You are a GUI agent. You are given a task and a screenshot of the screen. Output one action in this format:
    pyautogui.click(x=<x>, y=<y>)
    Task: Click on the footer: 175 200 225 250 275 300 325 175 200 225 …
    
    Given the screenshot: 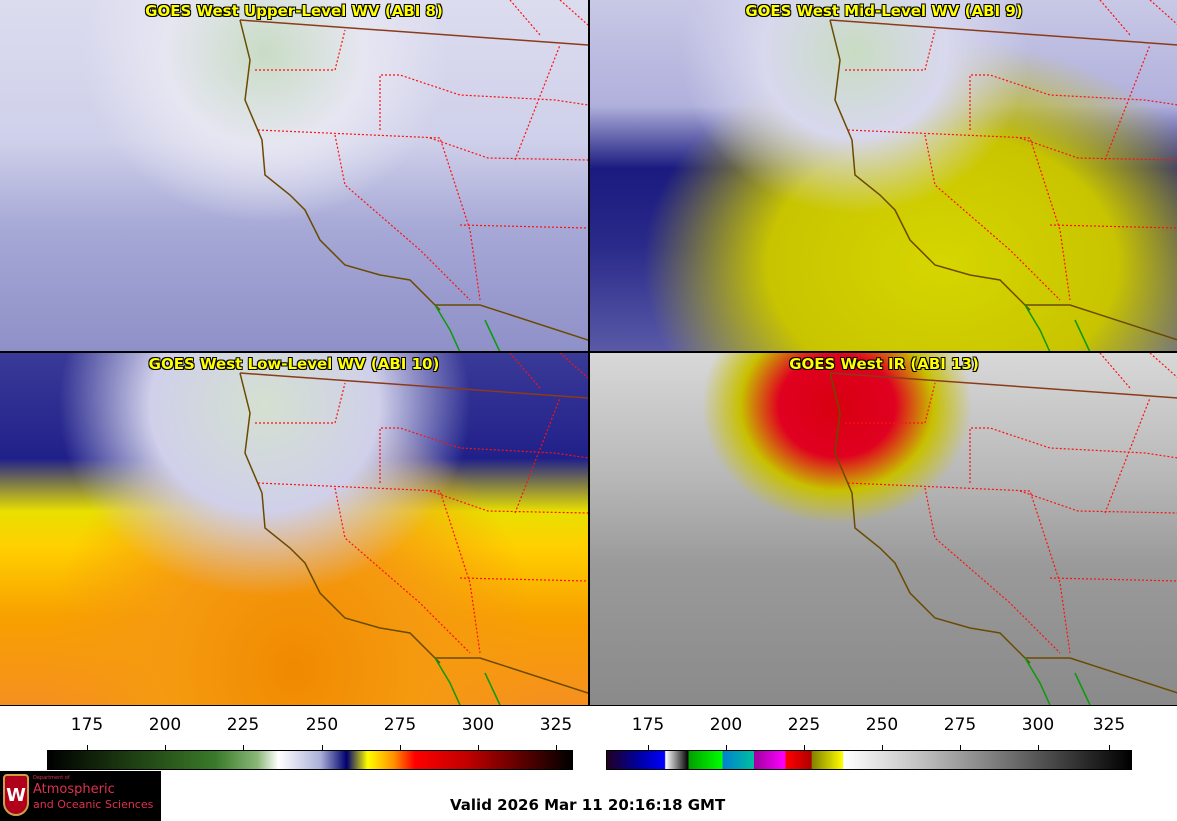 What is the action you would take?
    pyautogui.click(x=588, y=763)
    